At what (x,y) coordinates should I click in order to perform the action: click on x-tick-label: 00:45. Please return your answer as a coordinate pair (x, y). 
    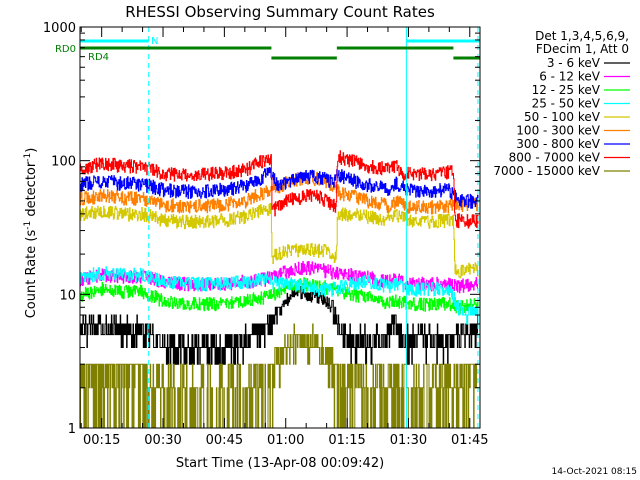
    Looking at the image, I should click on (224, 440).